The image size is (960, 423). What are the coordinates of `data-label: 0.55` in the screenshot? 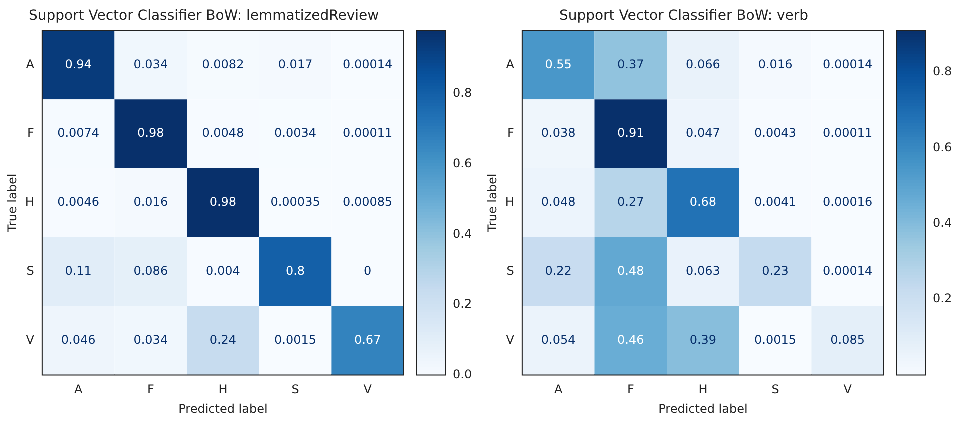 It's located at (558, 64).